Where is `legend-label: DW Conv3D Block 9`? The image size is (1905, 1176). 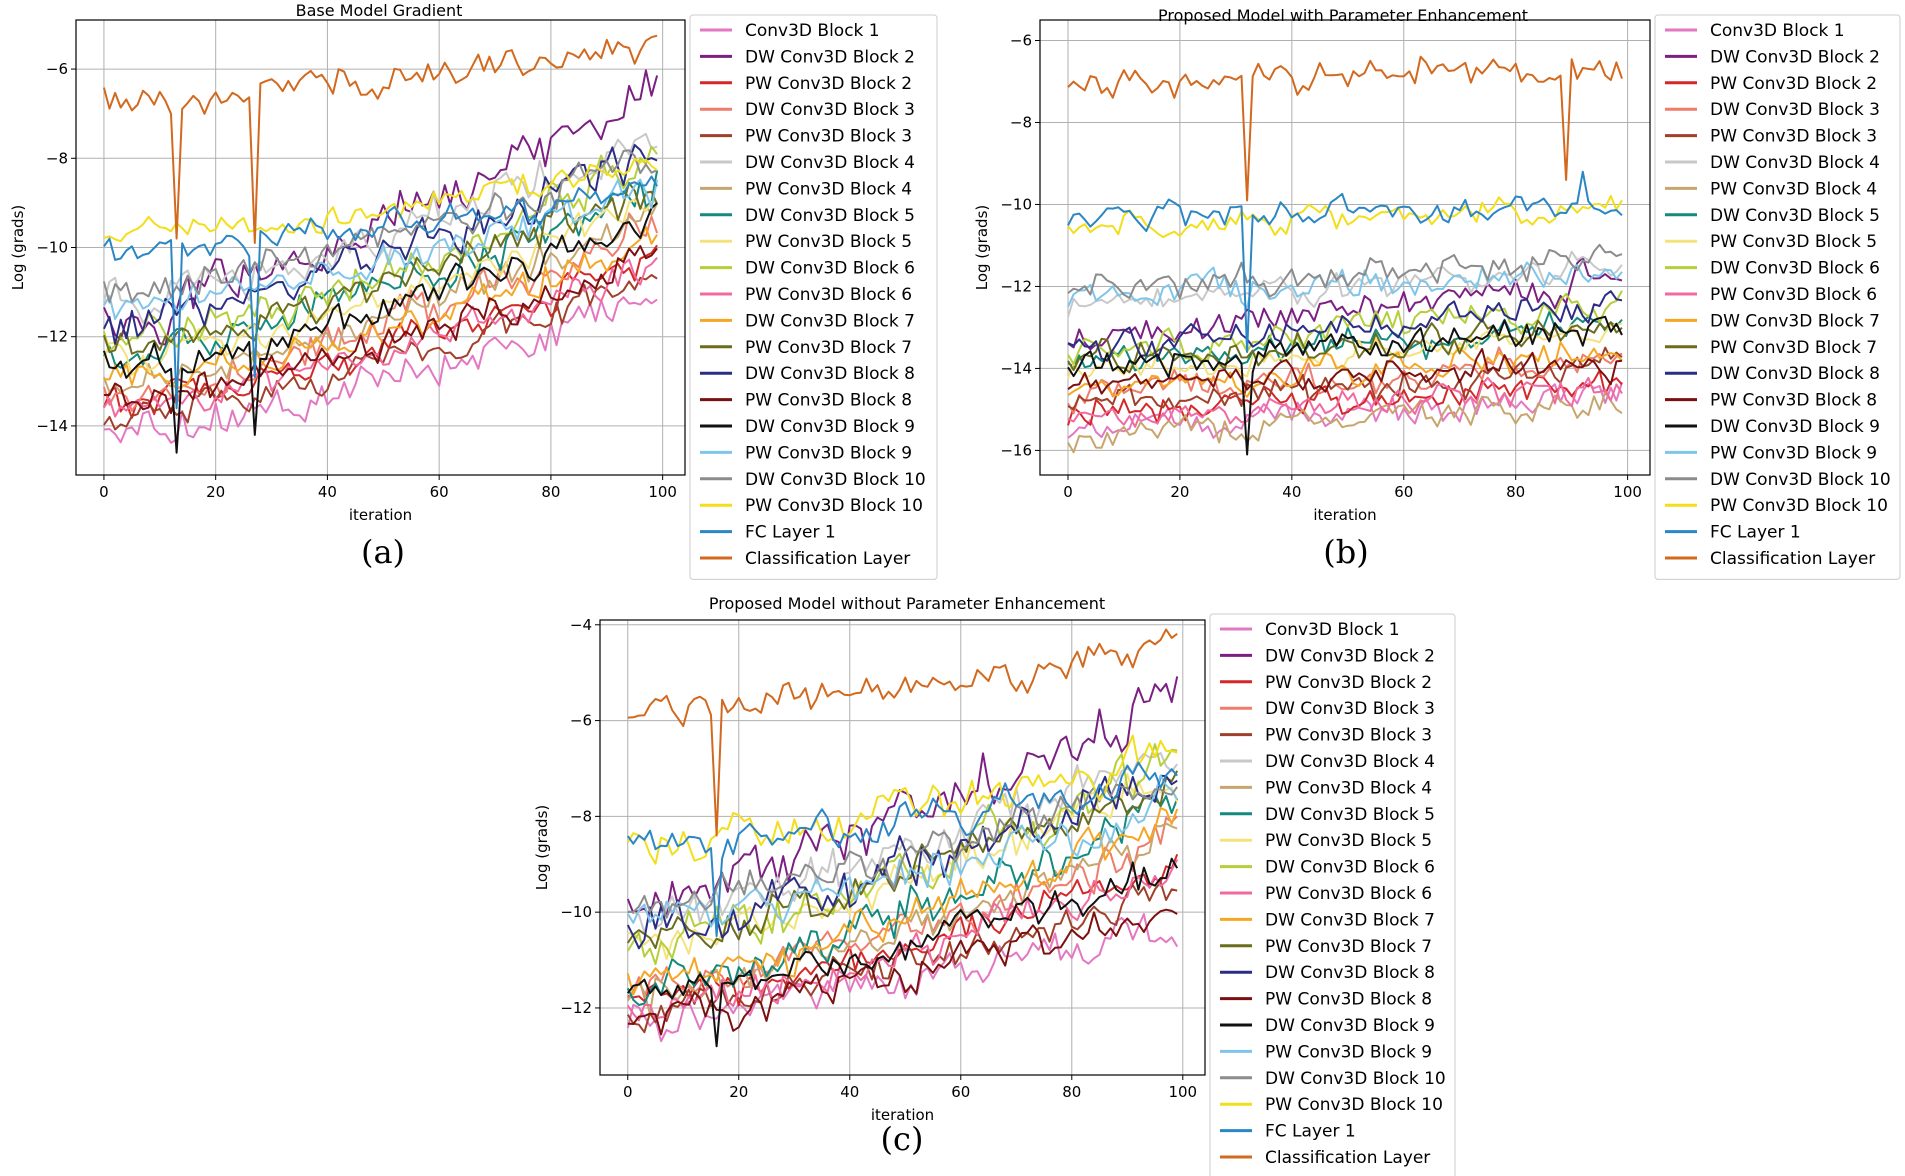
legend-label: DW Conv3D Block 9 is located at coordinates (1350, 1026).